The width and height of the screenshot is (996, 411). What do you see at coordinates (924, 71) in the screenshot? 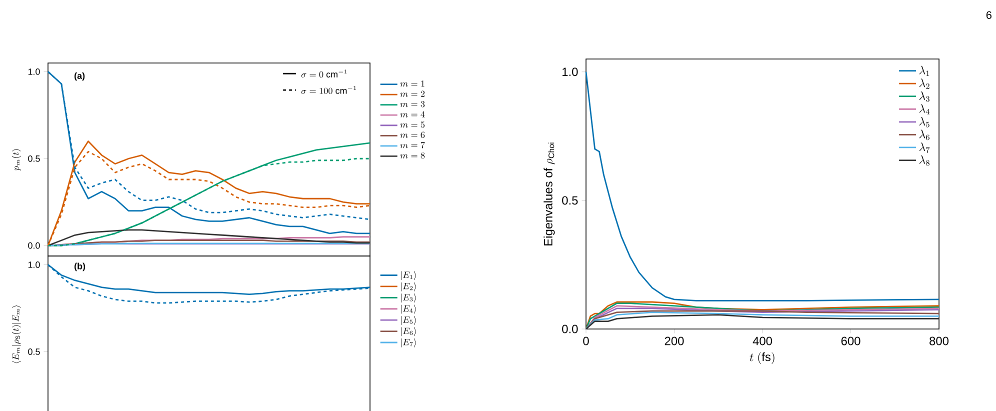
I see `legend-label: $\lambda_1$` at bounding box center [924, 71].